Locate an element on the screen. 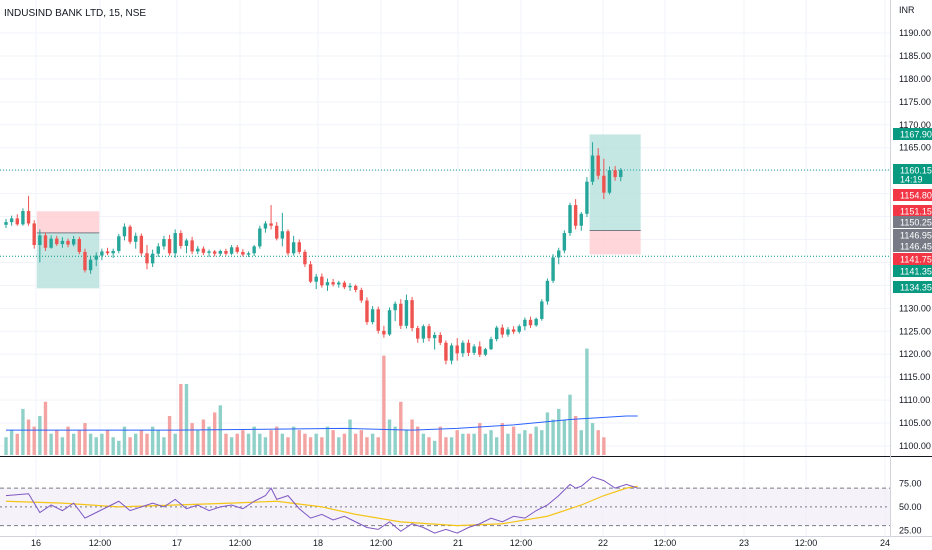 This screenshot has width=932, height=550. time-tick-label: 21 is located at coordinates (458, 543).